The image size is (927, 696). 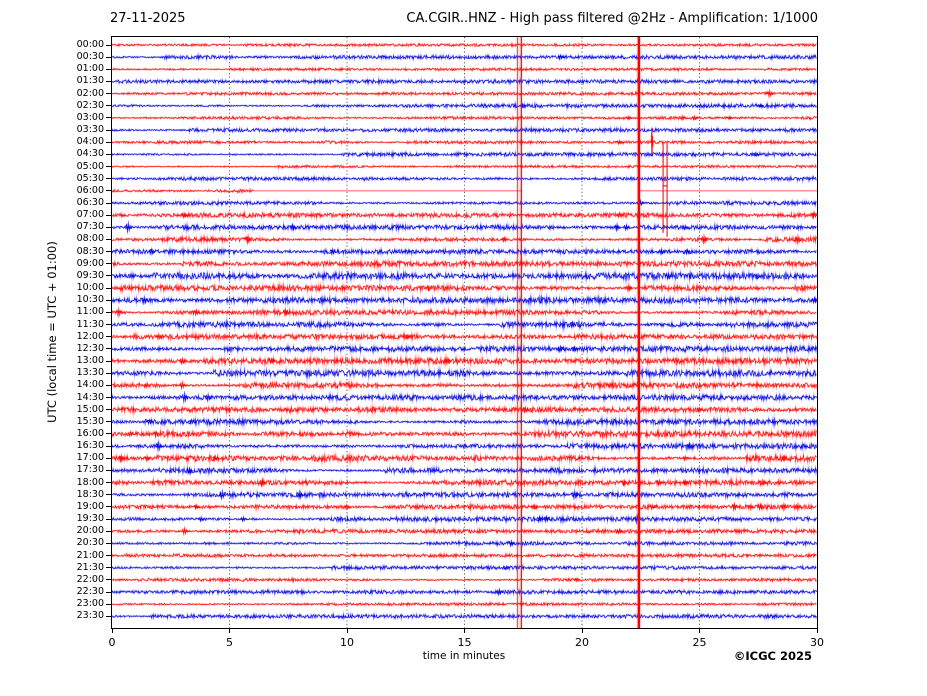 I want to click on y-tick-label: 11:00, so click(x=90, y=312).